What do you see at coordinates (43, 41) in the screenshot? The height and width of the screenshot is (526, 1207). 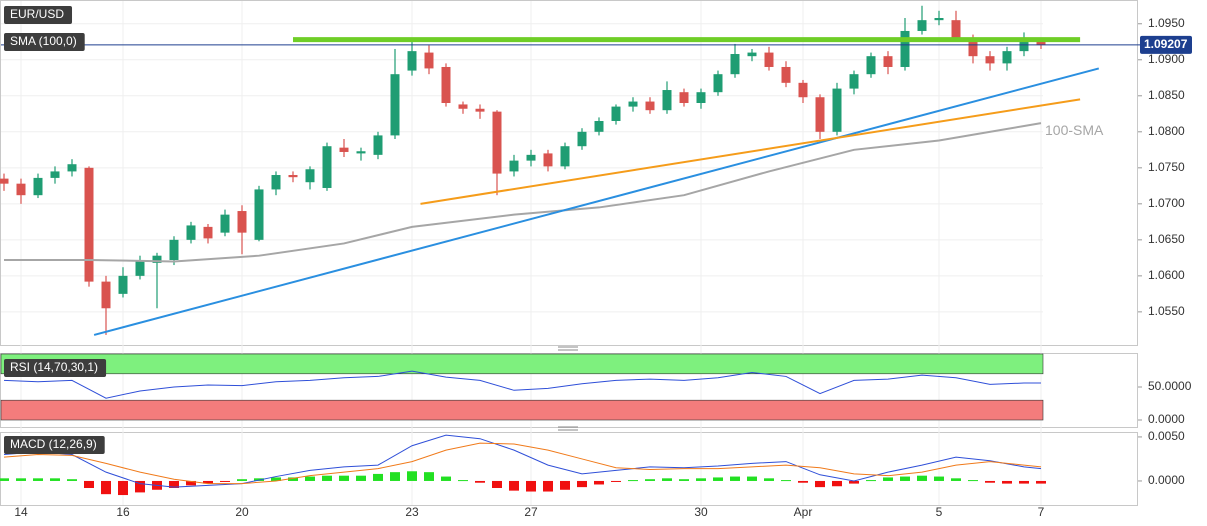 I see `indicator-label-text: SMA (100,0)` at bounding box center [43, 41].